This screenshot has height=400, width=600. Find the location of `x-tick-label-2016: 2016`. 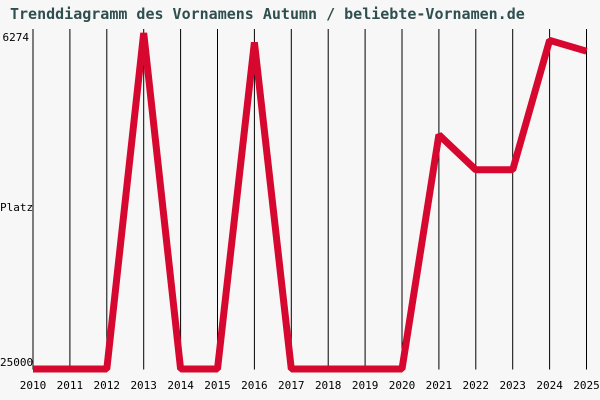

x-tick-label-2016: 2016 is located at coordinates (254, 385).